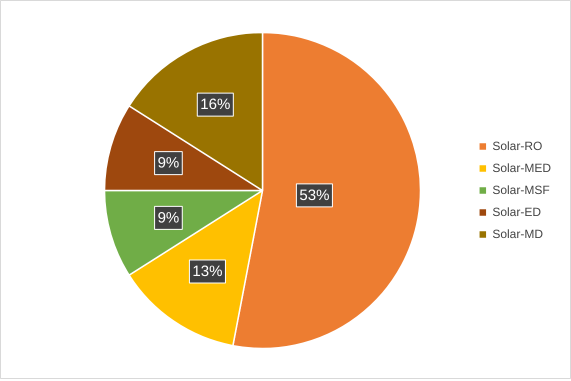 Image resolution: width=571 pixels, height=381 pixels. I want to click on legend-label: Solar-RO, so click(517, 145).